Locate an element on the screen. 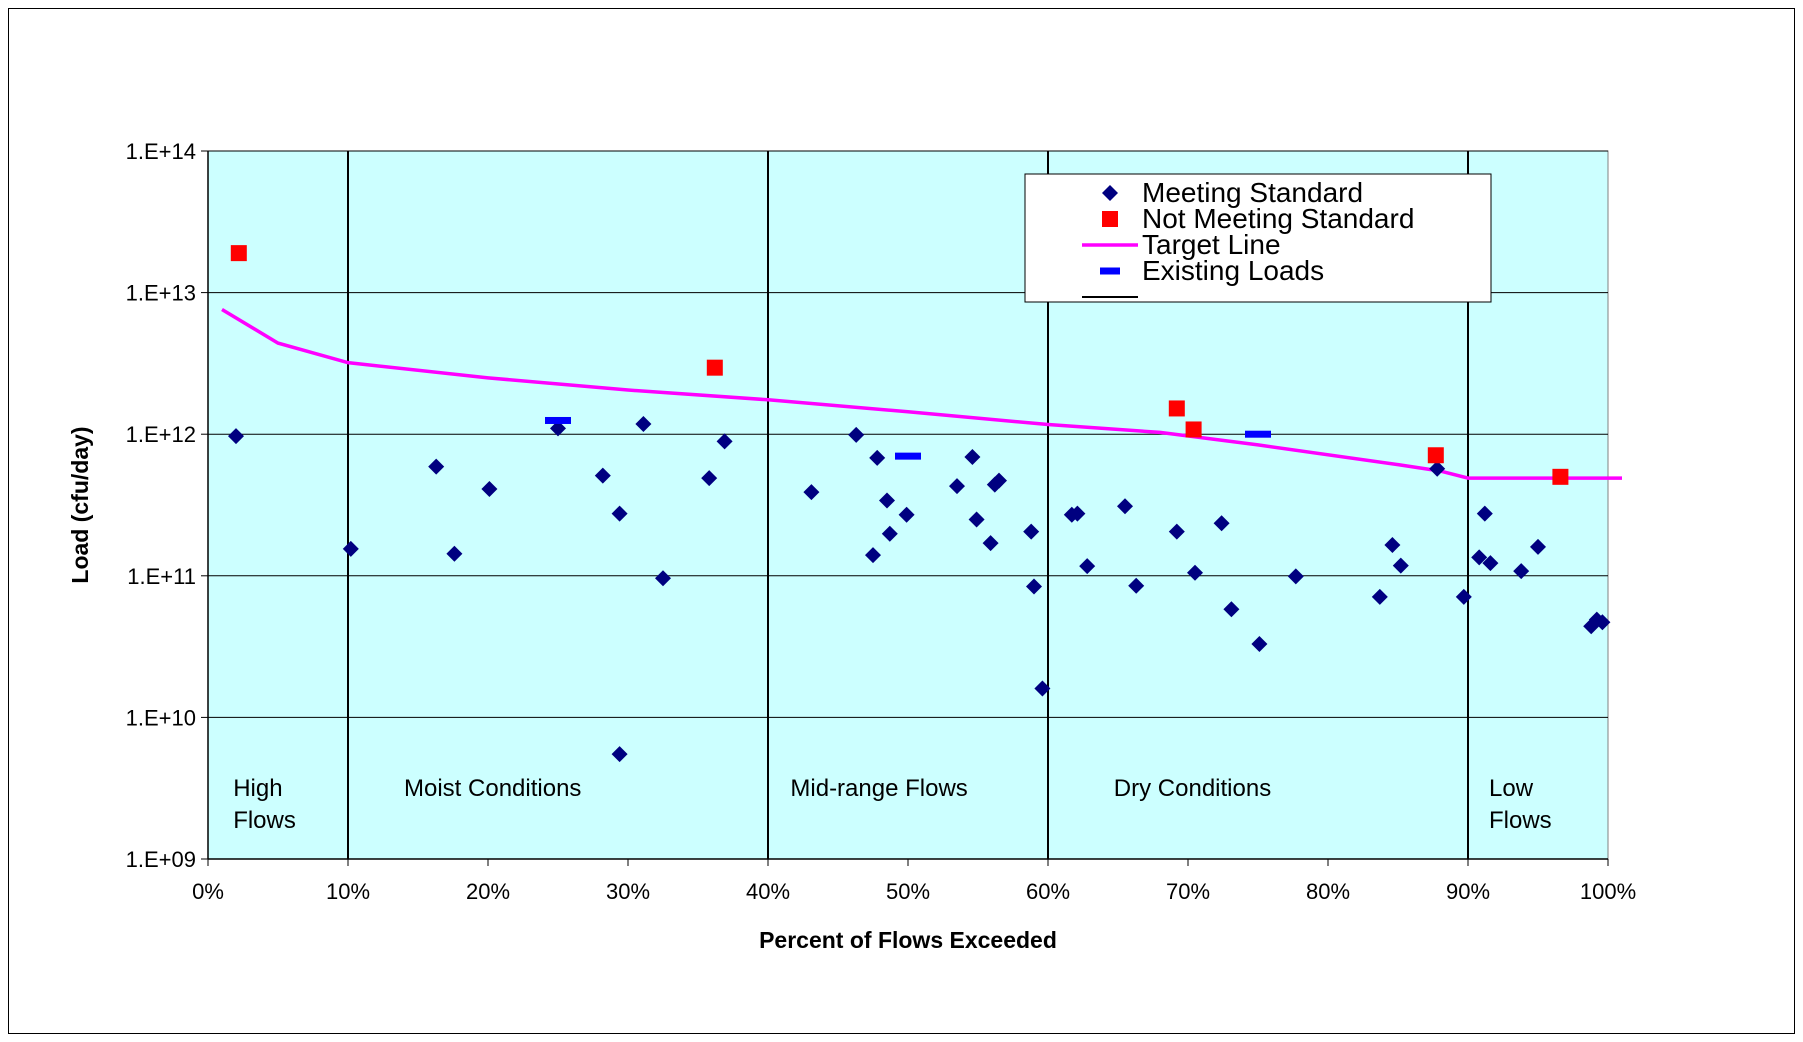 The width and height of the screenshot is (1803, 1042). x-tick-label: 60% is located at coordinates (1048, 891).